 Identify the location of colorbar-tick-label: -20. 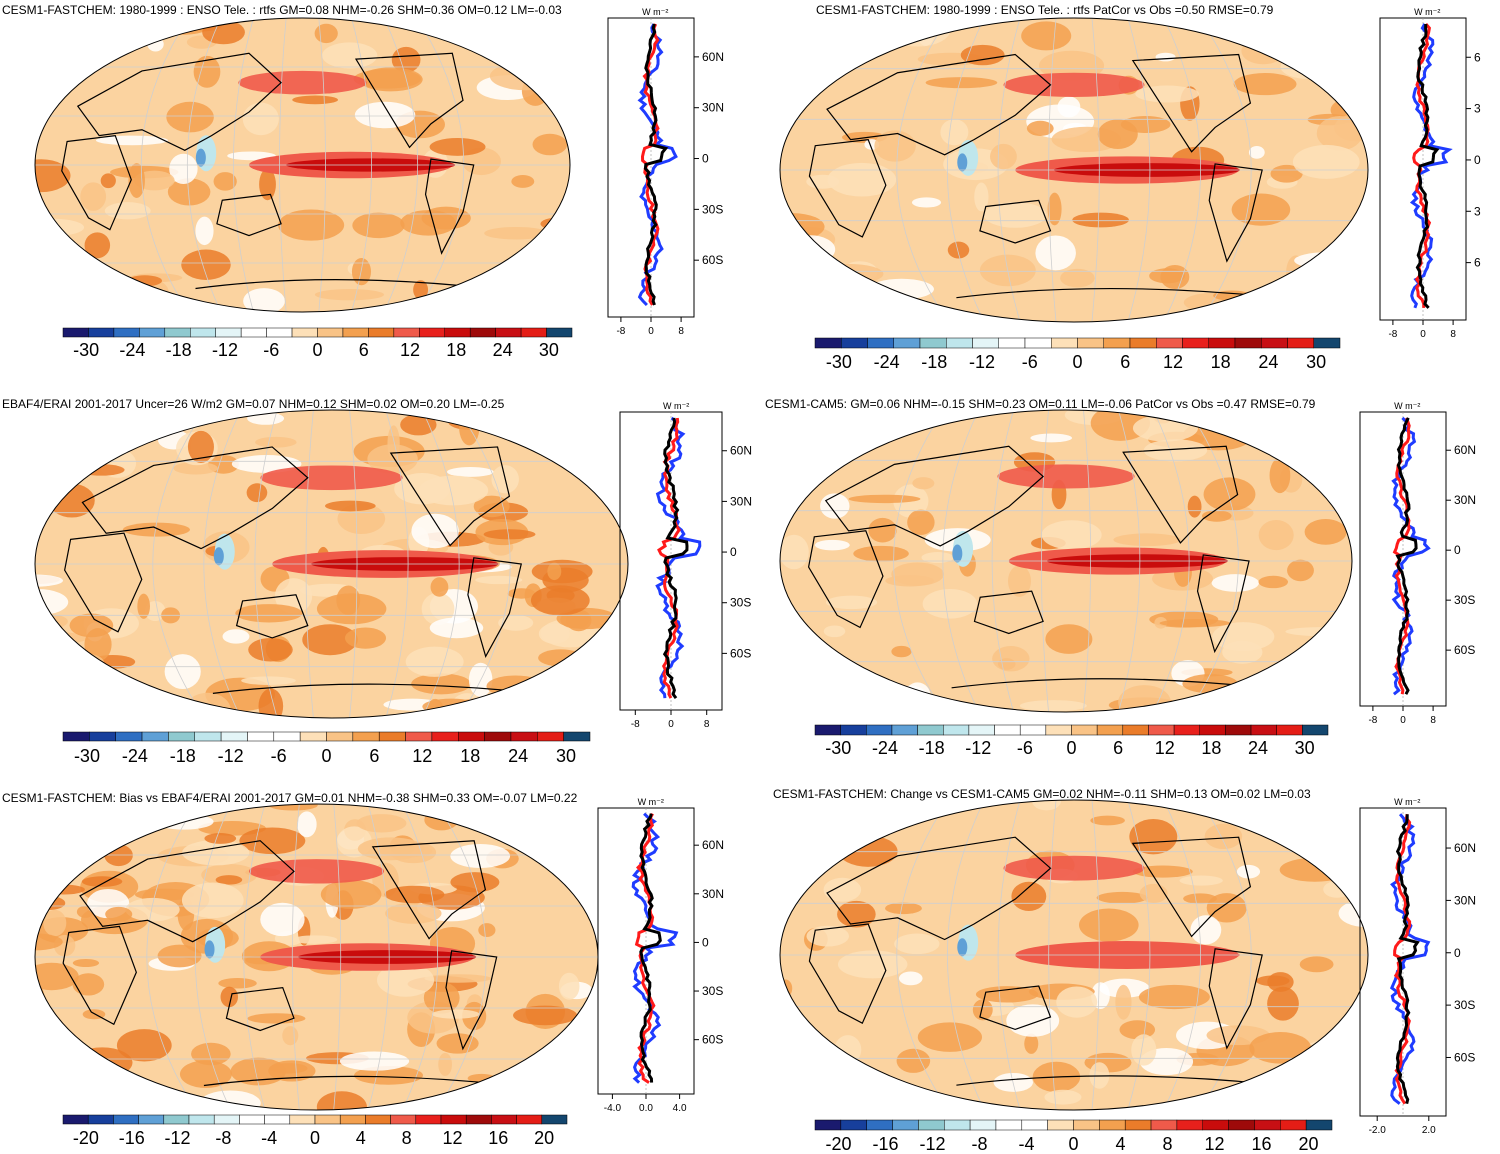
(86, 1138).